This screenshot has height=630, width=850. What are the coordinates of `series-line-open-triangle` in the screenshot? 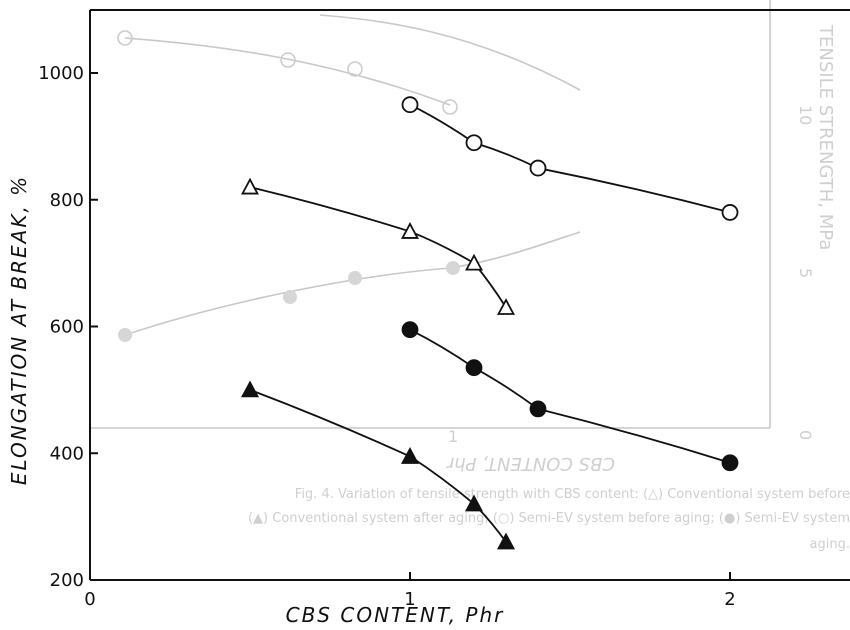 It's located at (378, 247).